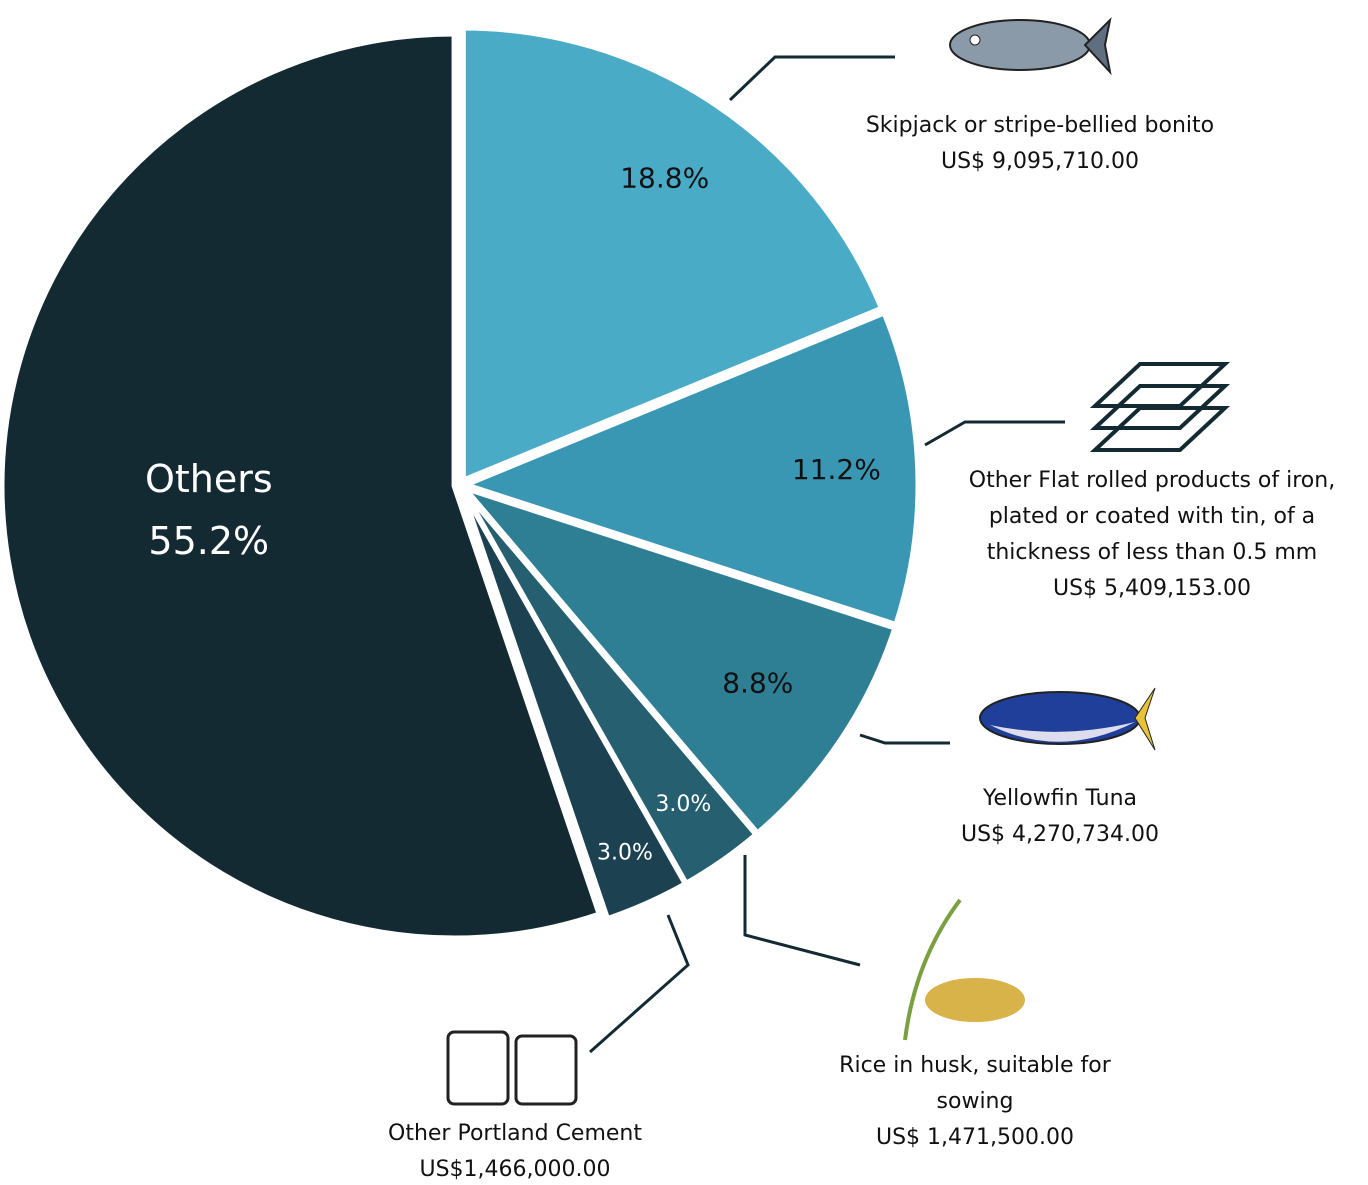  I want to click on amount-label: US$ 1,471,500.00, so click(974, 1137).